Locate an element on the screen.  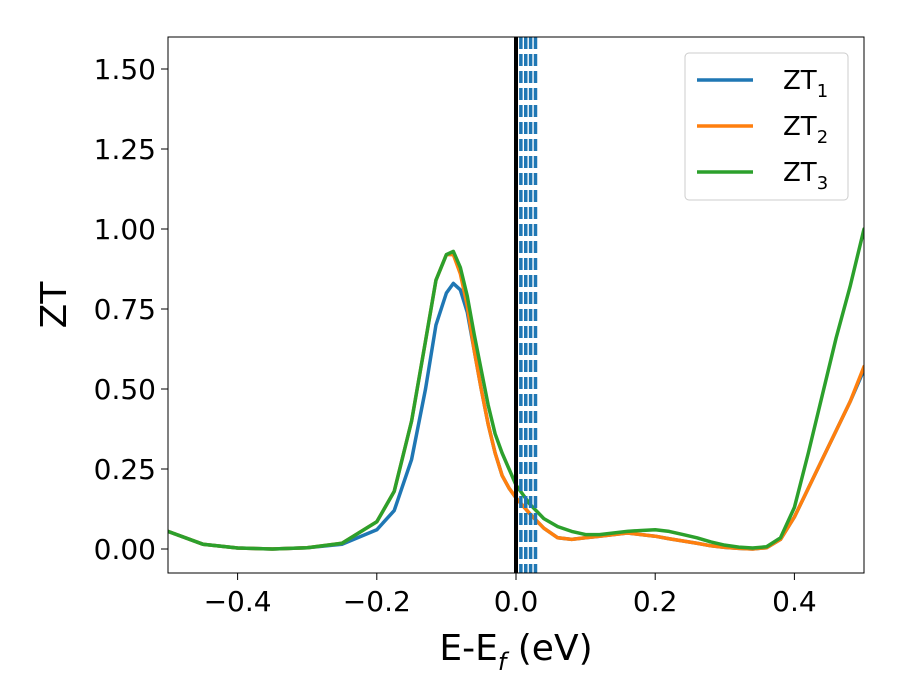
y-tick-label: 1.00 is located at coordinates (125, 229).